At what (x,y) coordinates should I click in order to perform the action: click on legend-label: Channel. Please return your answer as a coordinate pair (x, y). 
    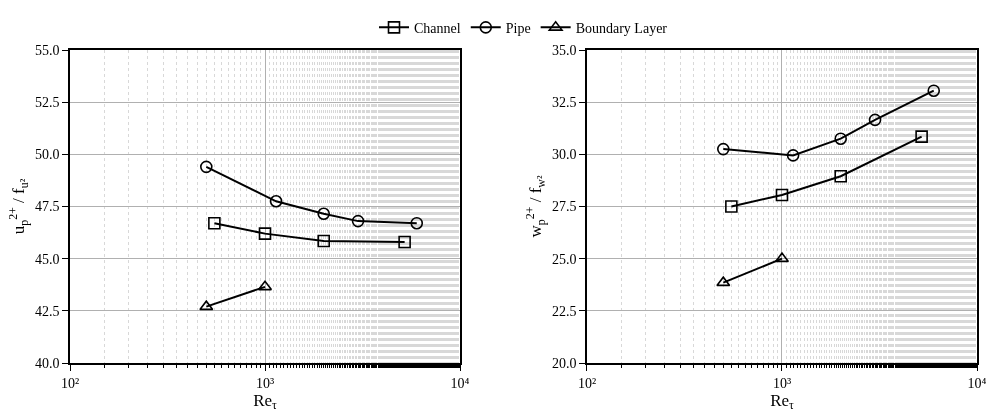
    Looking at the image, I should click on (437, 28).